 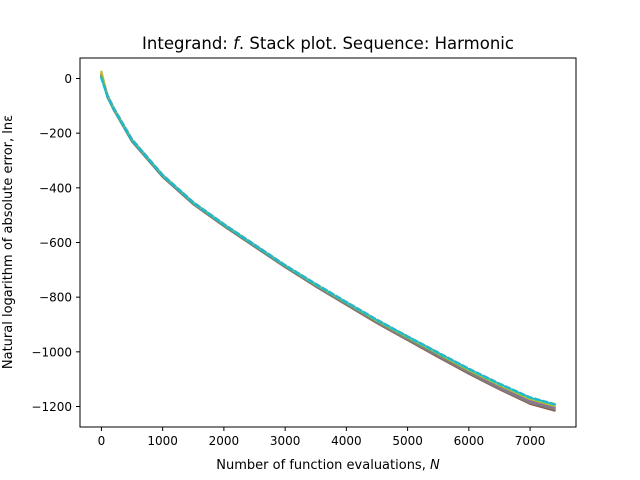 What do you see at coordinates (530, 441) in the screenshot?
I see `x-tick-label: 7000` at bounding box center [530, 441].